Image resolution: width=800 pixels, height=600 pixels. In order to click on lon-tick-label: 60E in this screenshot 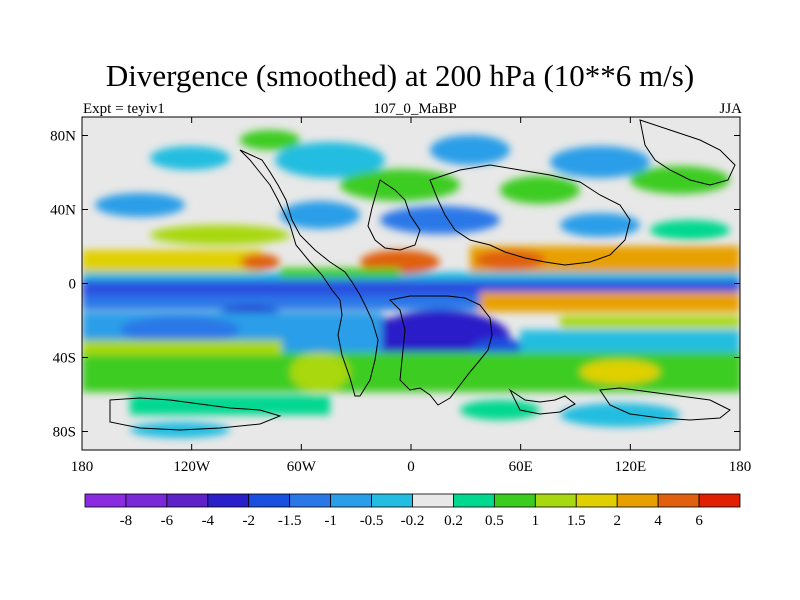, I will do `click(521, 467)`.